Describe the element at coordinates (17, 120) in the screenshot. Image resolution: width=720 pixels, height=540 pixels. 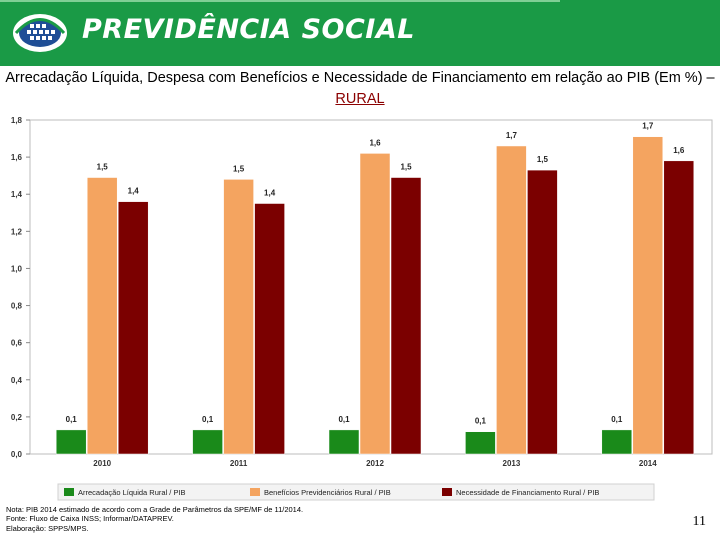
I see `y-tick-label: 1,8` at that location.